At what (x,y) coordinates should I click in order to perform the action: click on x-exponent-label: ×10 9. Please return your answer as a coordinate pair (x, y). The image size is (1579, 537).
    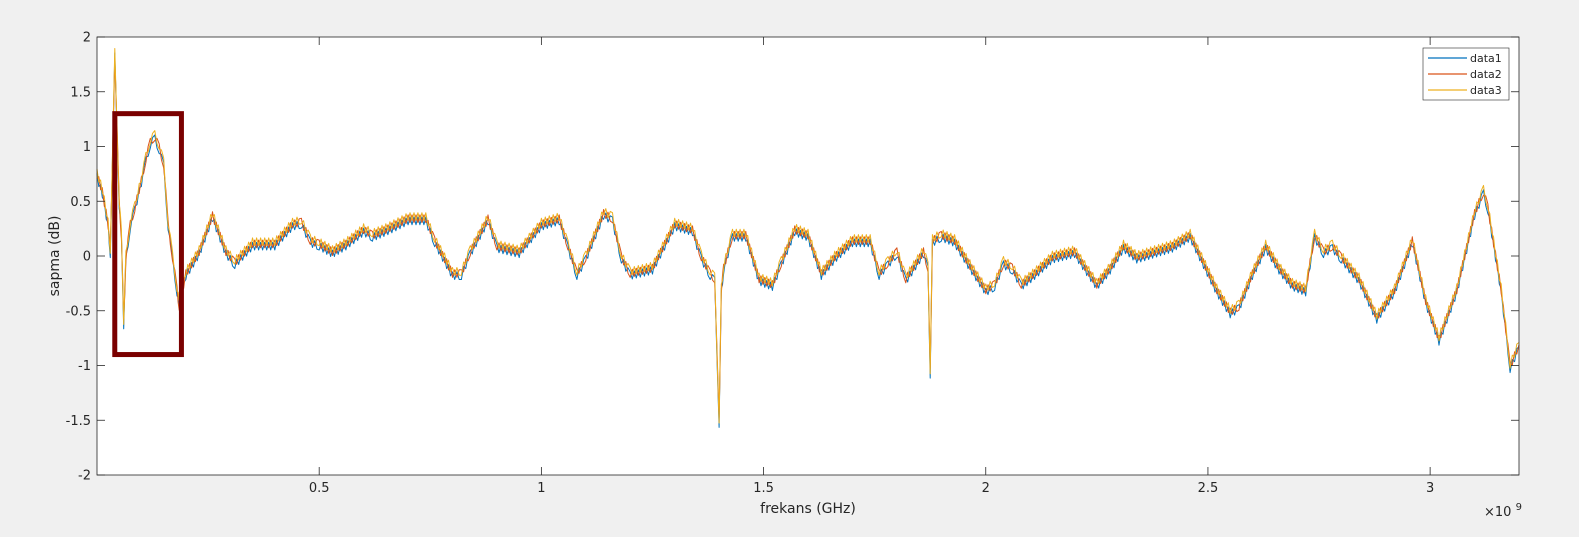
    Looking at the image, I should click on (1503, 511).